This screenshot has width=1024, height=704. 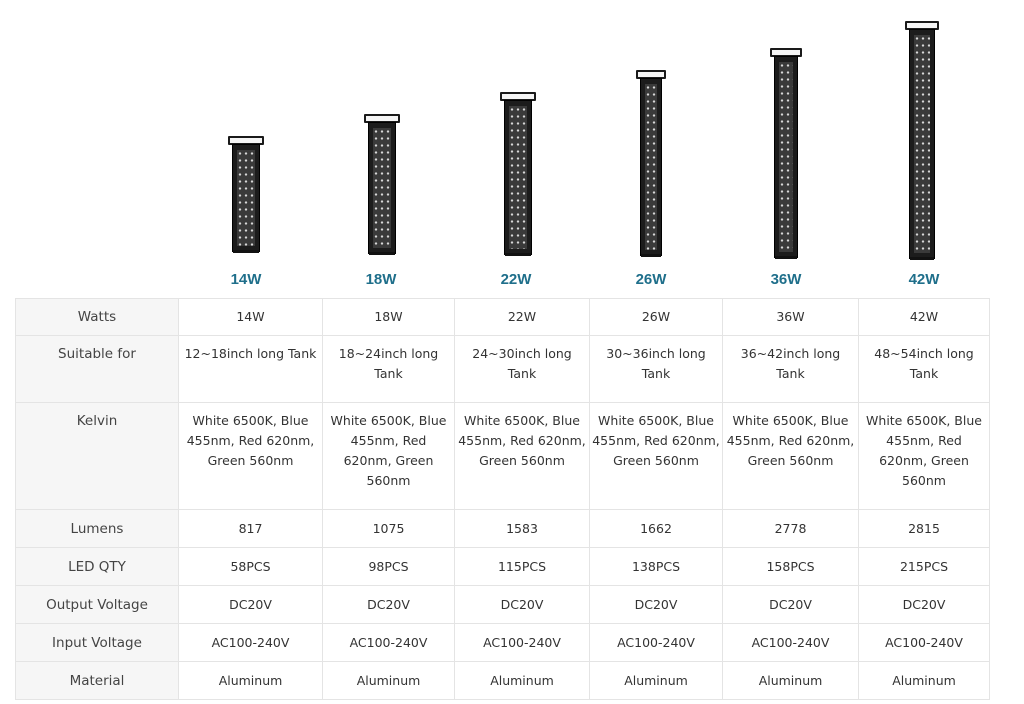 I want to click on product-label-26w: 26W, so click(x=651, y=279).